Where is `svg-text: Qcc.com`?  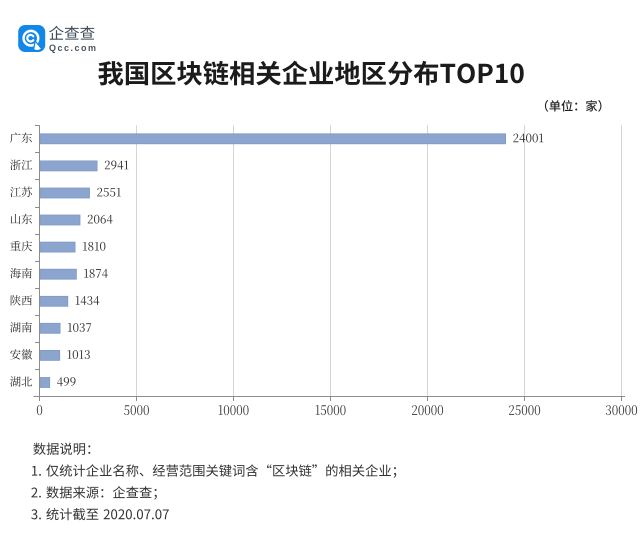 svg-text: Qcc.com is located at coordinates (73, 48).